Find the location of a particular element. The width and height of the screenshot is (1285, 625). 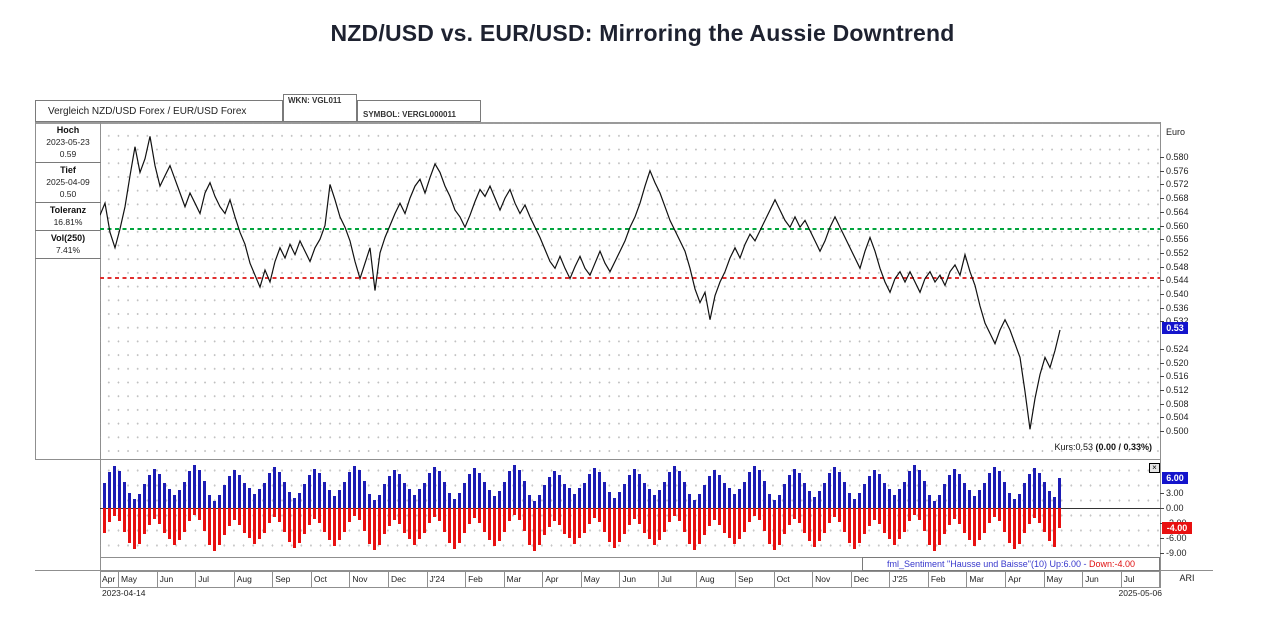

tief-value: 0.50 is located at coordinates (68, 194).